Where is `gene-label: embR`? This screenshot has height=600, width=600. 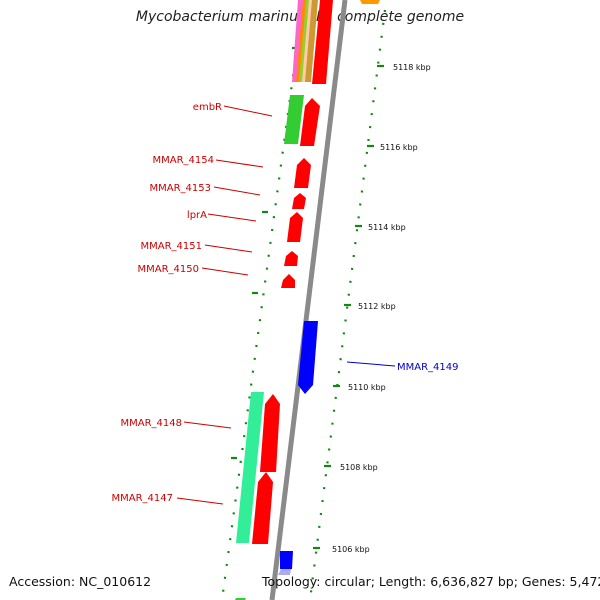
gene-label: embR is located at coordinates (207, 107).